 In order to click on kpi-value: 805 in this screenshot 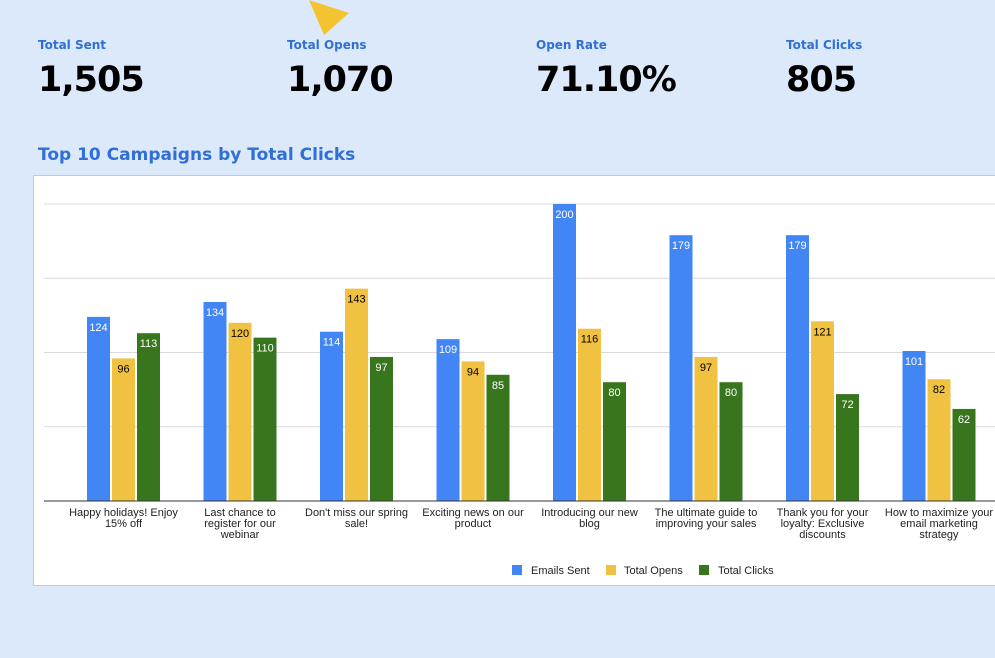, I will do `click(821, 80)`.